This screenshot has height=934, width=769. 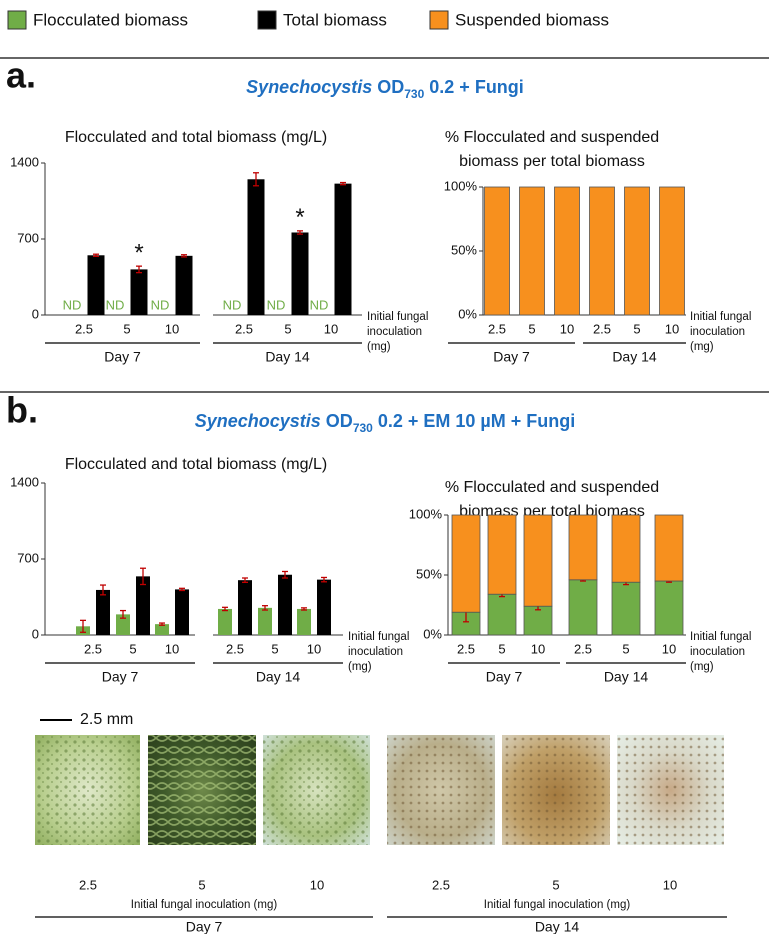 I want to click on chart-title: biomass per total biomass, so click(x=552, y=161).